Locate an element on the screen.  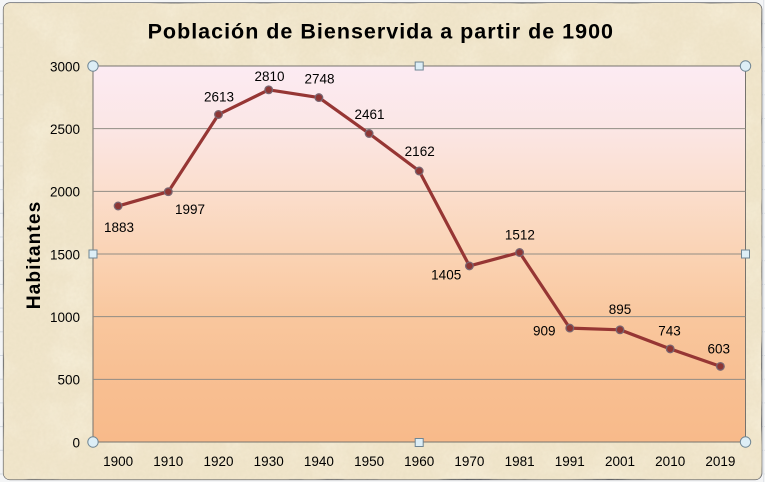
svg-text: 2001 is located at coordinates (620, 461).